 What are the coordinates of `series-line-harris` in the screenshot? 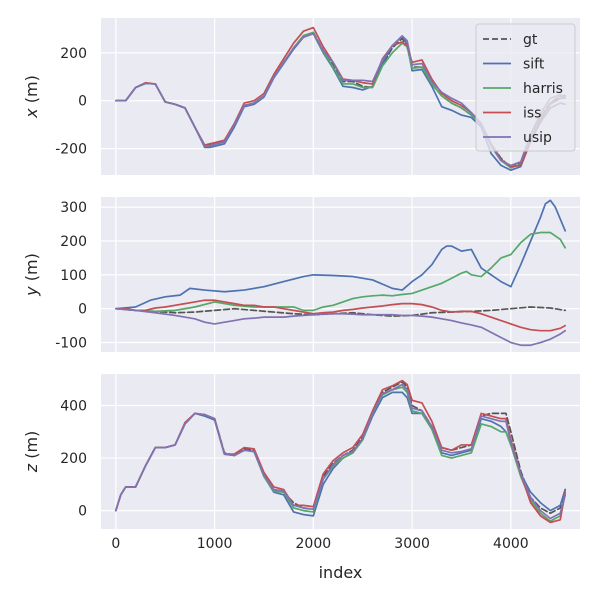 It's located at (340, 272).